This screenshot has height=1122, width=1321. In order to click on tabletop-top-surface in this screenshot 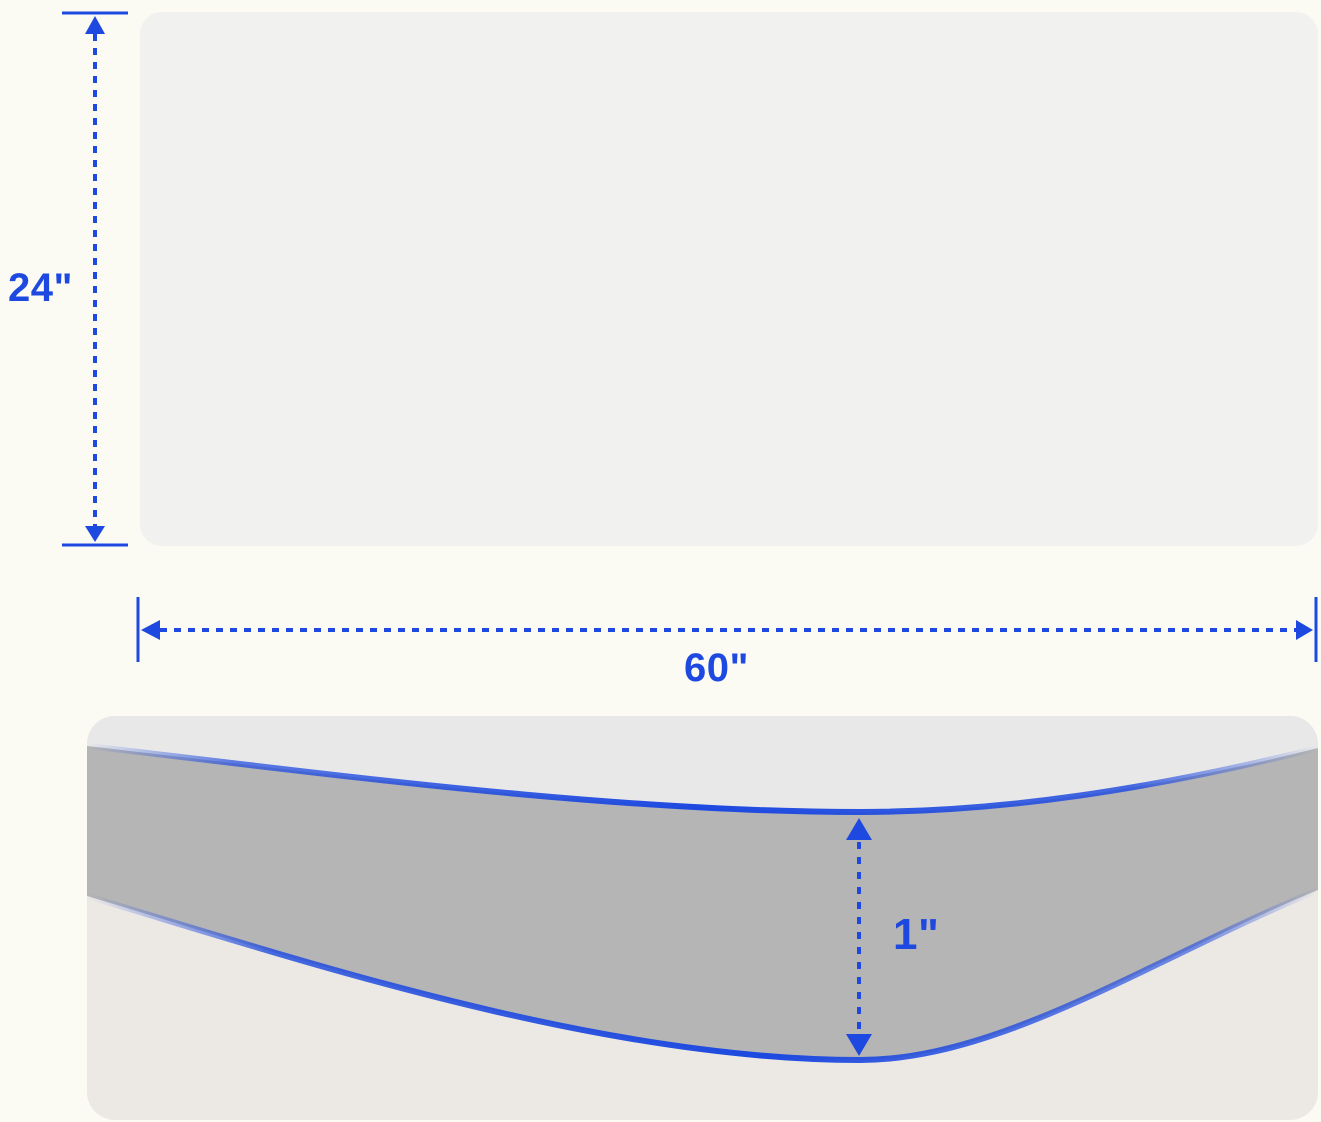, I will do `click(702, 764)`.